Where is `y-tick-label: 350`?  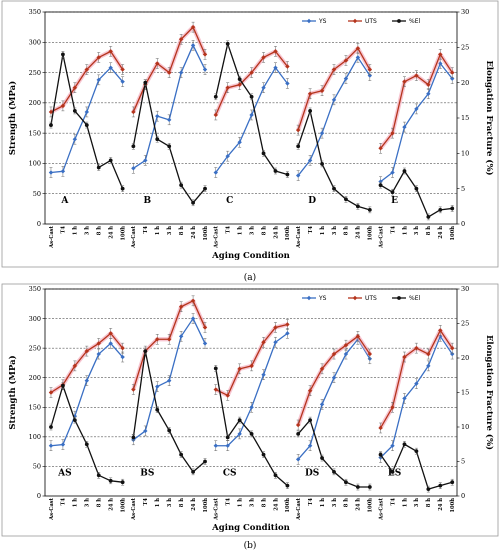 y-tick-label: 350 is located at coordinates (35, 12).